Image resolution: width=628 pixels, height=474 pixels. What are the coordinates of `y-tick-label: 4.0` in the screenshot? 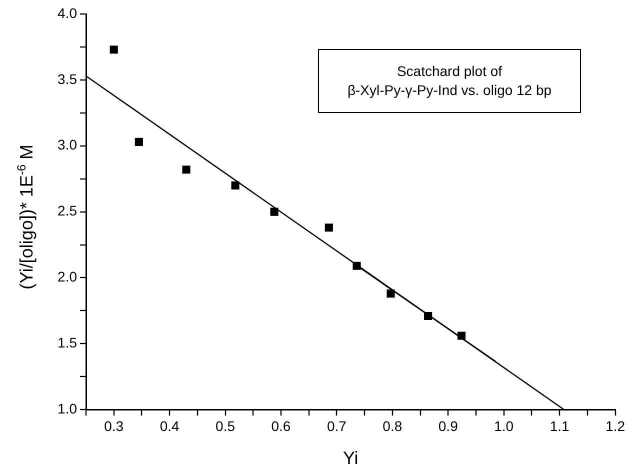 It's located at (68, 12).